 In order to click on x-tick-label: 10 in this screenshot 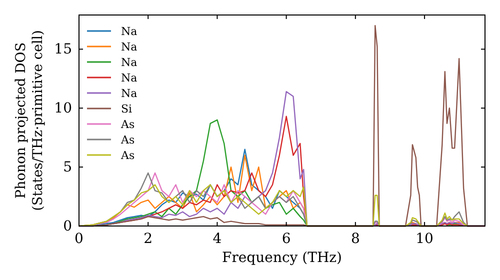, I will do `click(425, 238)`.